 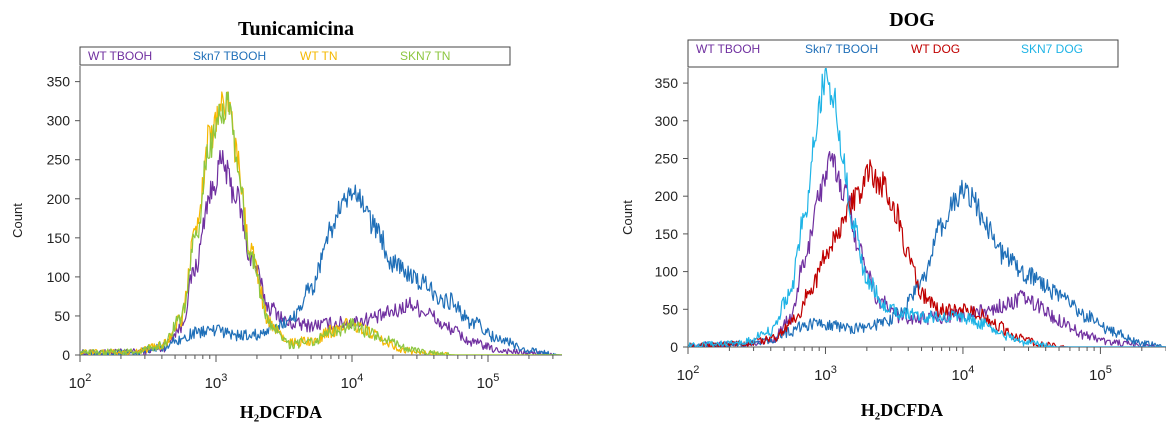 What do you see at coordinates (912, 20) in the screenshot?
I see `chart-title: DOG` at bounding box center [912, 20].